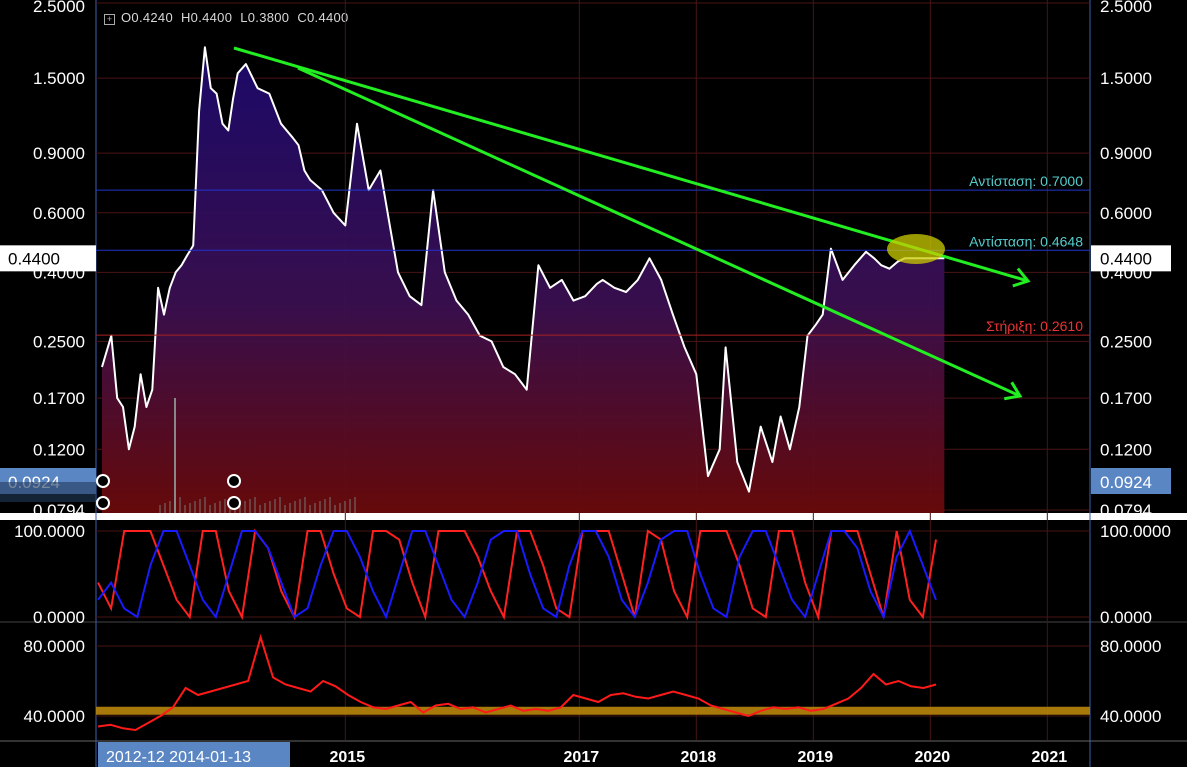 The height and width of the screenshot is (767, 1187). I want to click on y-tick-label-left: 2.5000, so click(59, 8).